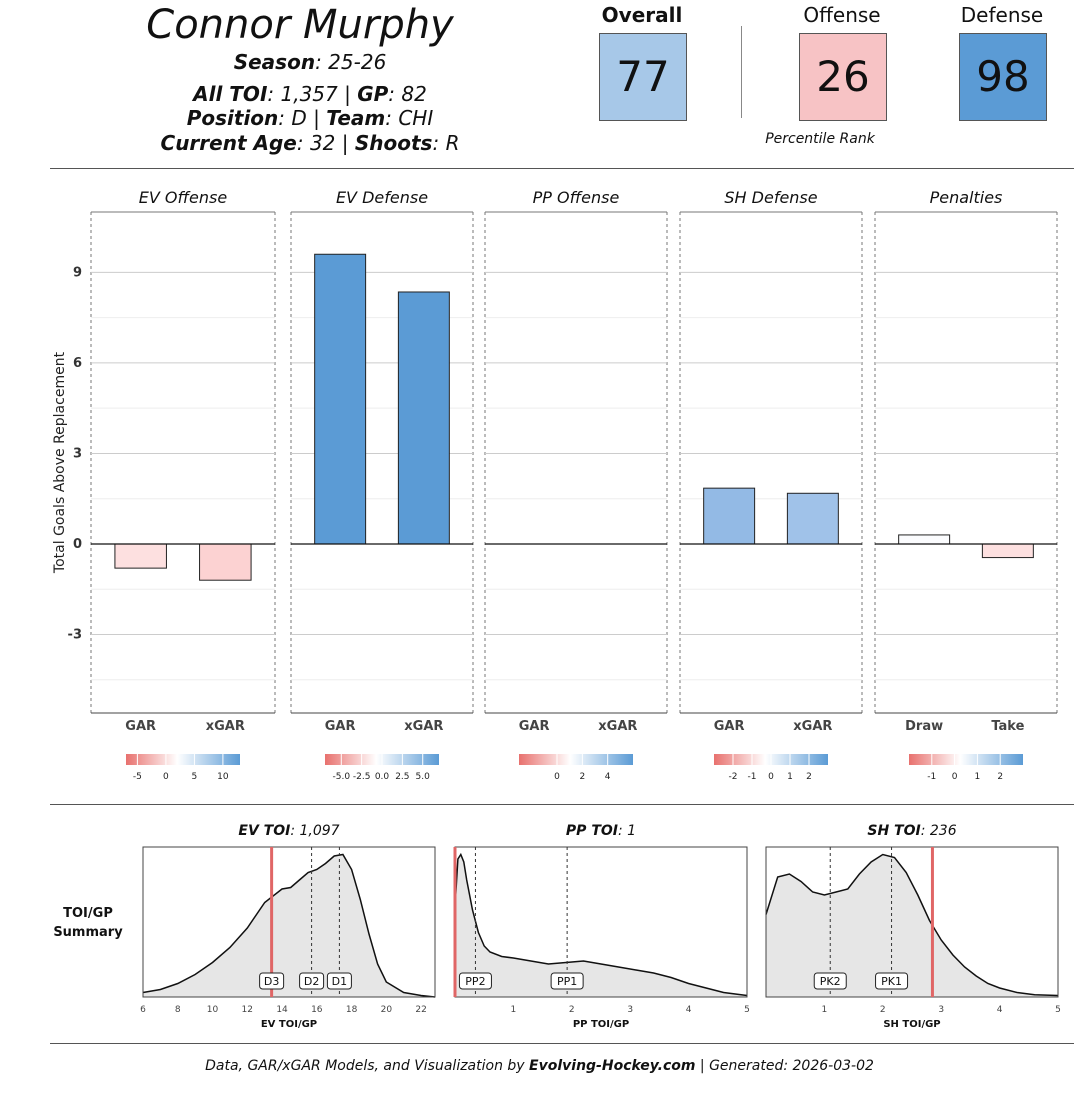  What do you see at coordinates (452, 143) in the screenshot?
I see `shoots-value: R` at bounding box center [452, 143].